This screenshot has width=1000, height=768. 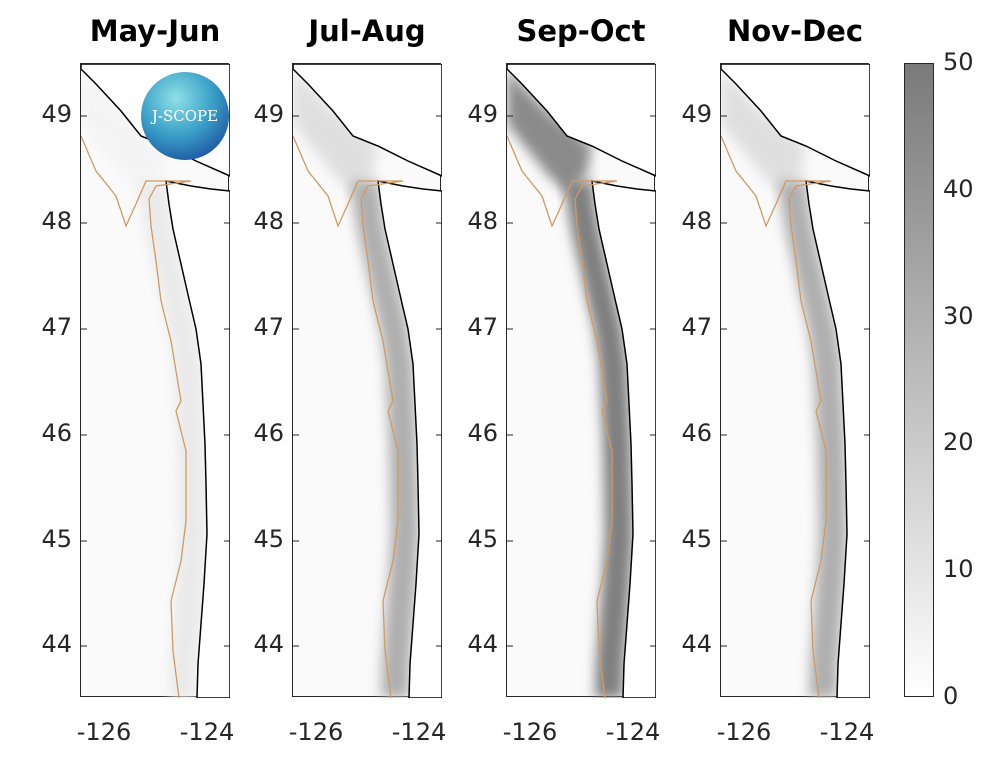 What do you see at coordinates (951, 696) in the screenshot?
I see `colorbar-tick-label: 0` at bounding box center [951, 696].